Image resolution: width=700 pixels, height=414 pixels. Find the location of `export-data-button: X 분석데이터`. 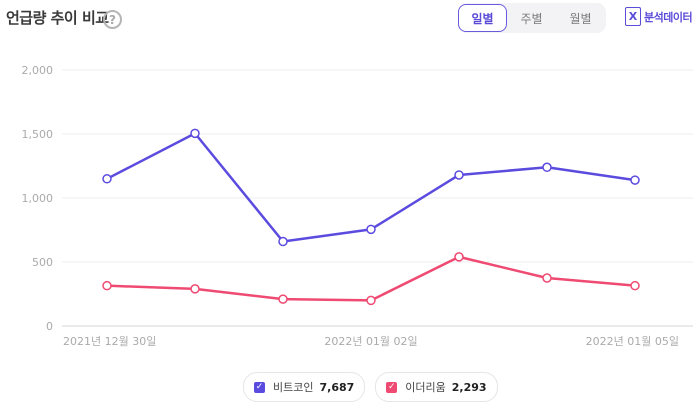

export-data-button: X 분석데이터 is located at coordinates (659, 16).